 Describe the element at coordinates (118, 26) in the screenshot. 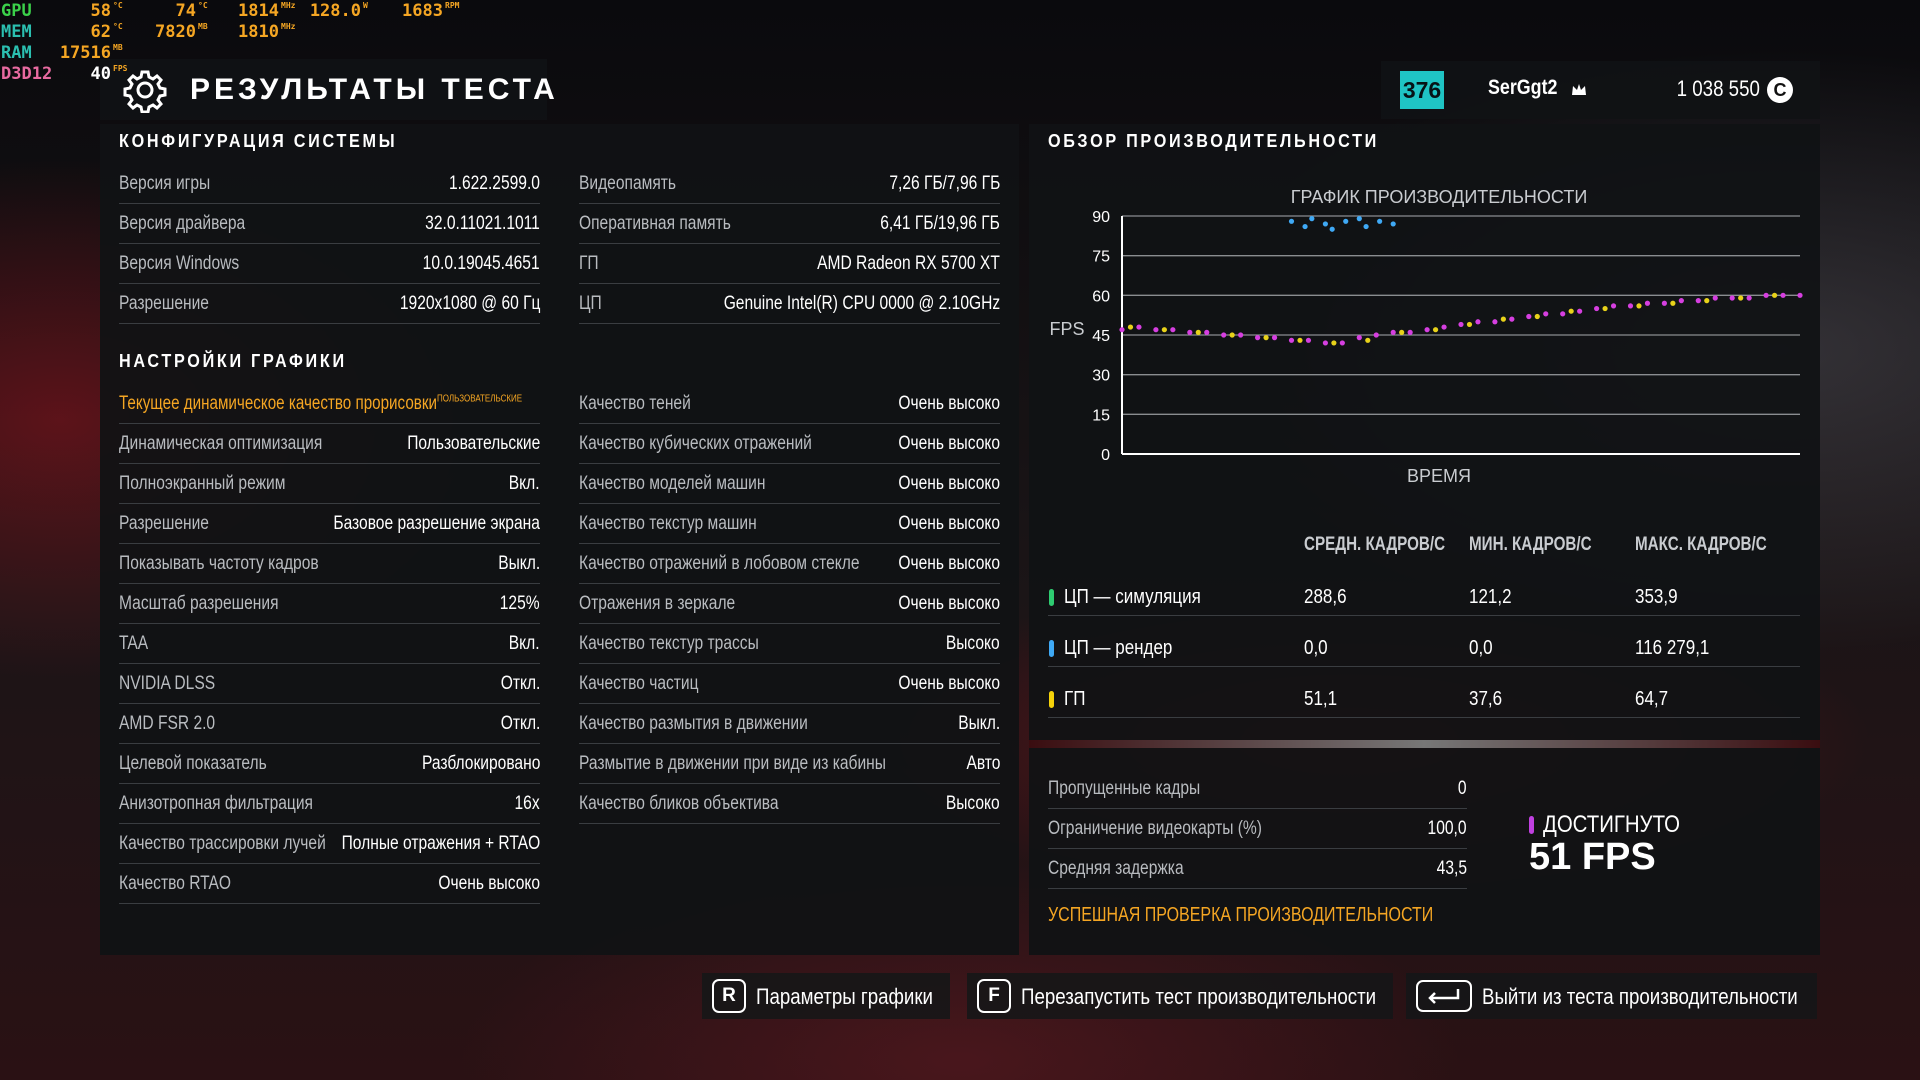

I see `overlay-unit: °C` at that location.